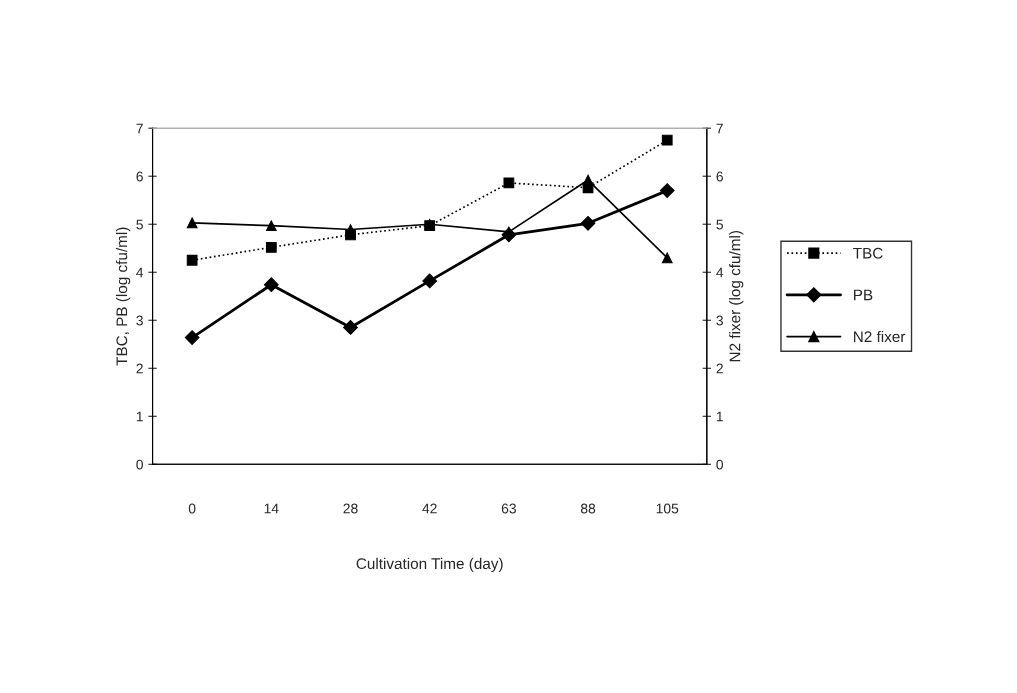 The width and height of the screenshot is (1017, 693). I want to click on y2-tick-label: 2, so click(719, 368).